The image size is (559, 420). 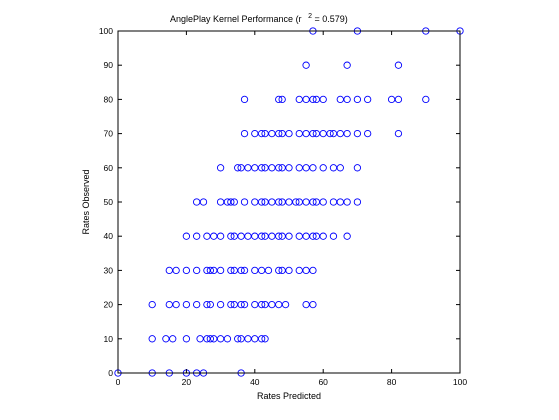 I want to click on y-tick-label: 70, so click(x=109, y=134).